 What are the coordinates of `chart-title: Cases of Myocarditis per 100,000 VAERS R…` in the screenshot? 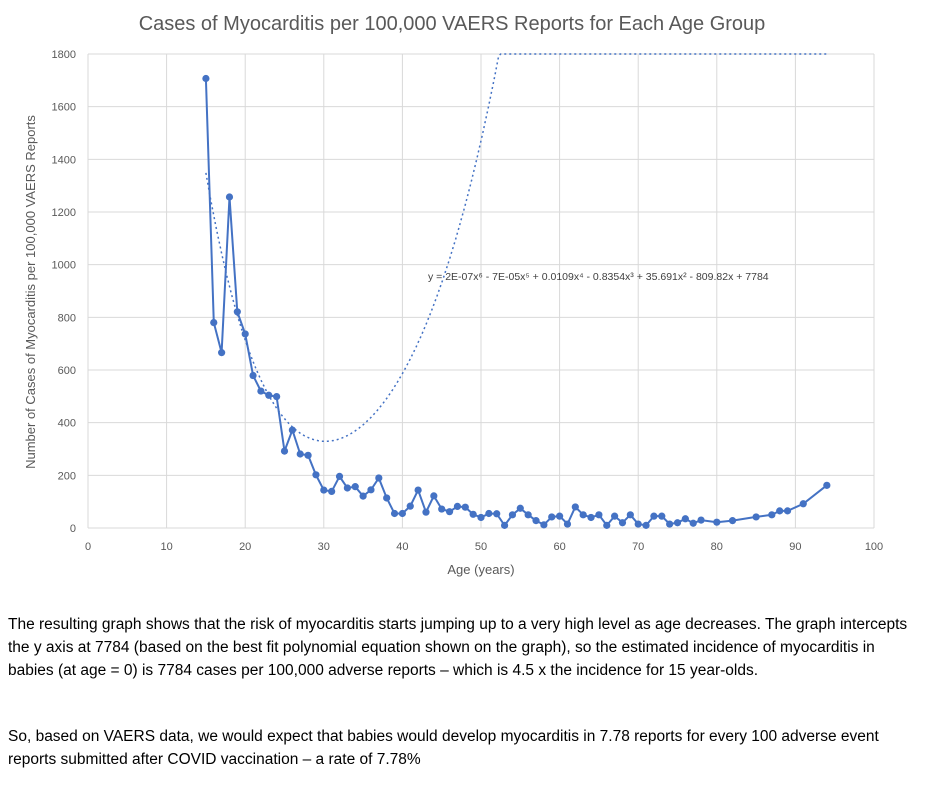 It's located at (452, 24).